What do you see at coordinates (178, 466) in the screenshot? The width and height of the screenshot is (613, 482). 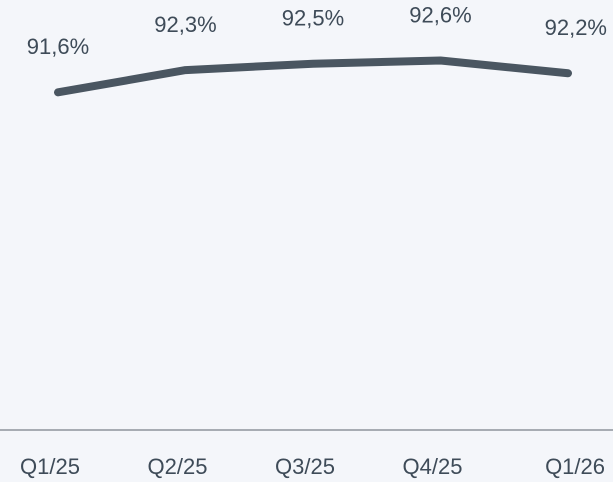 I see `x-tick-label: Q2/25` at bounding box center [178, 466].